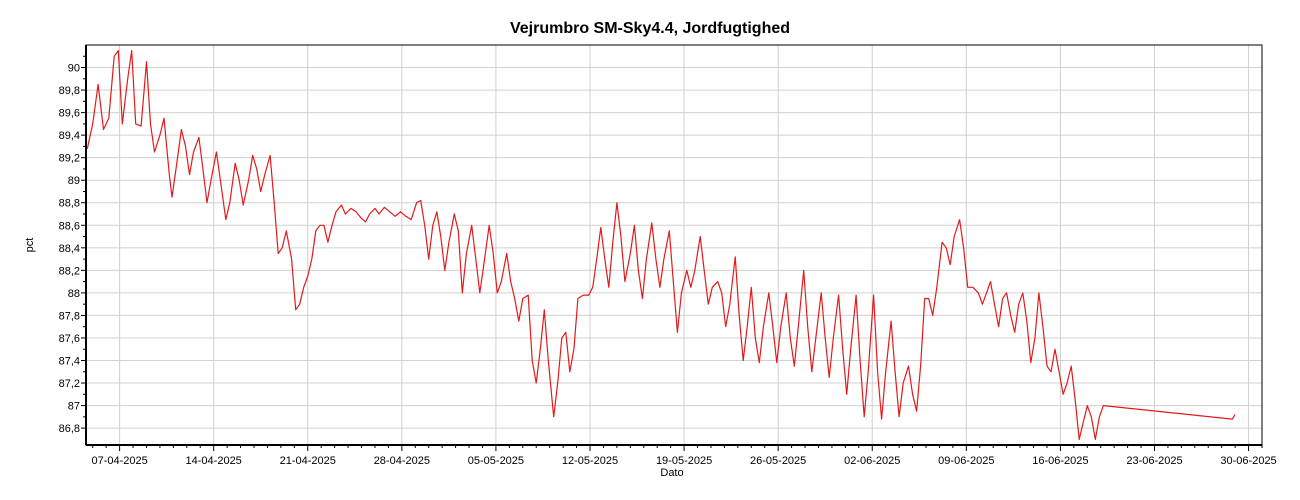 This screenshot has height=500, width=1300. Describe the element at coordinates (684, 461) in the screenshot. I see `x-tick-label: 19-05-2025` at that location.